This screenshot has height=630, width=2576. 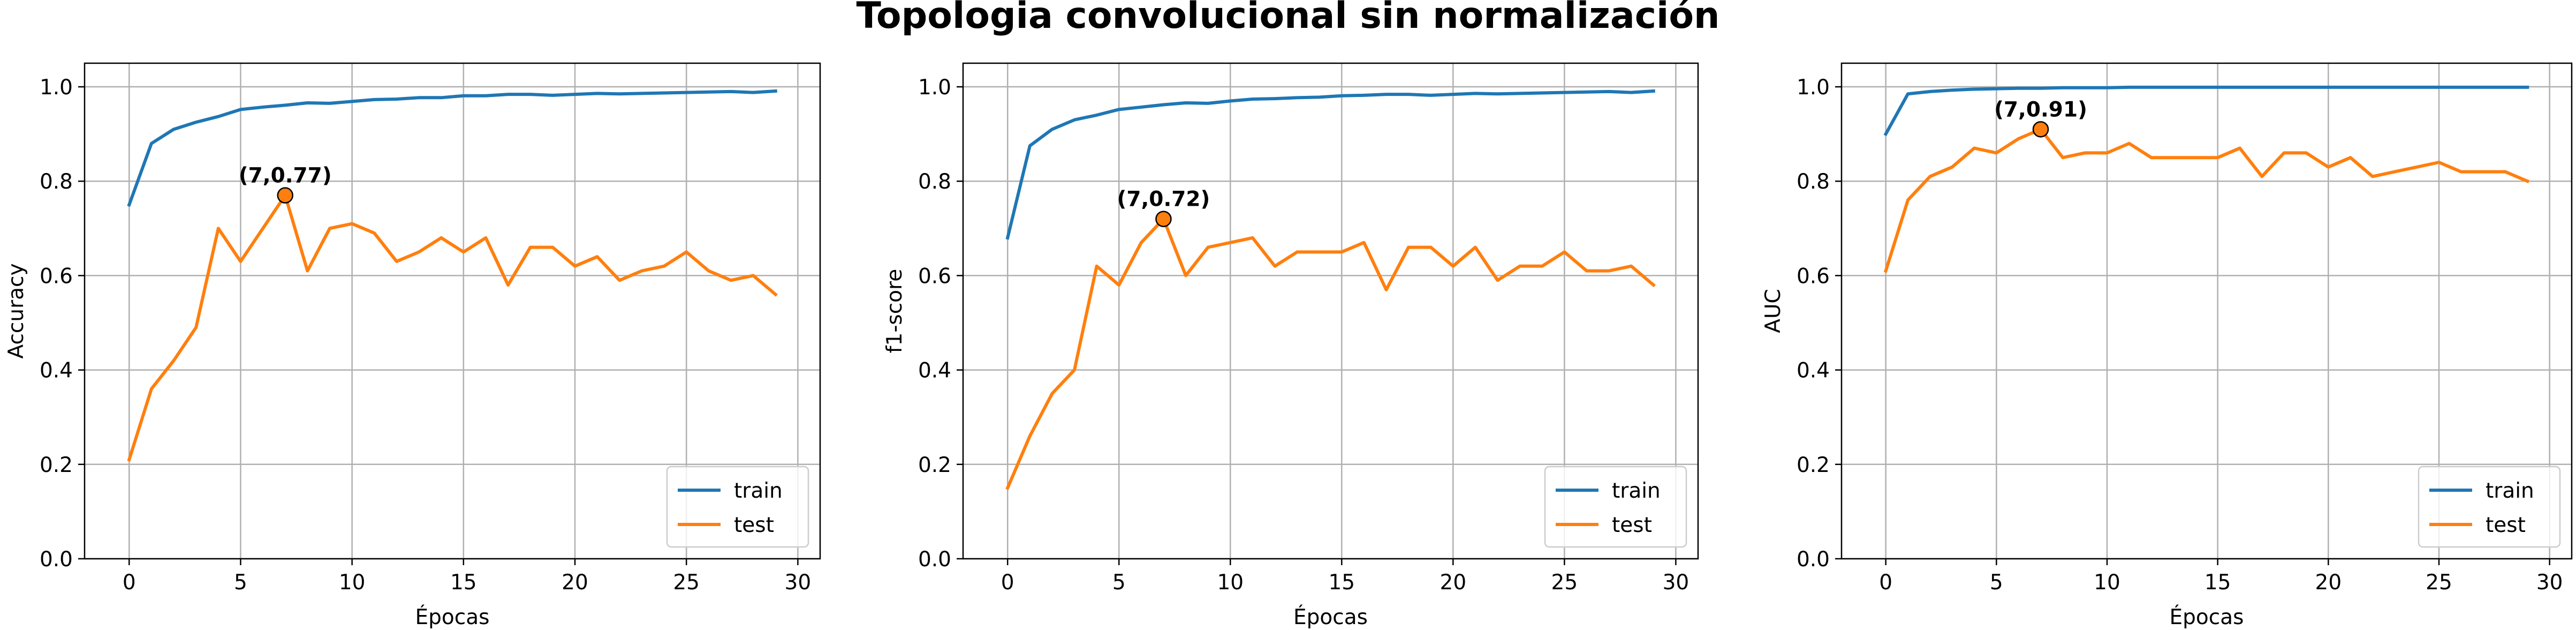 I want to click on best-point-label: (7,0.72), so click(x=1163, y=200).